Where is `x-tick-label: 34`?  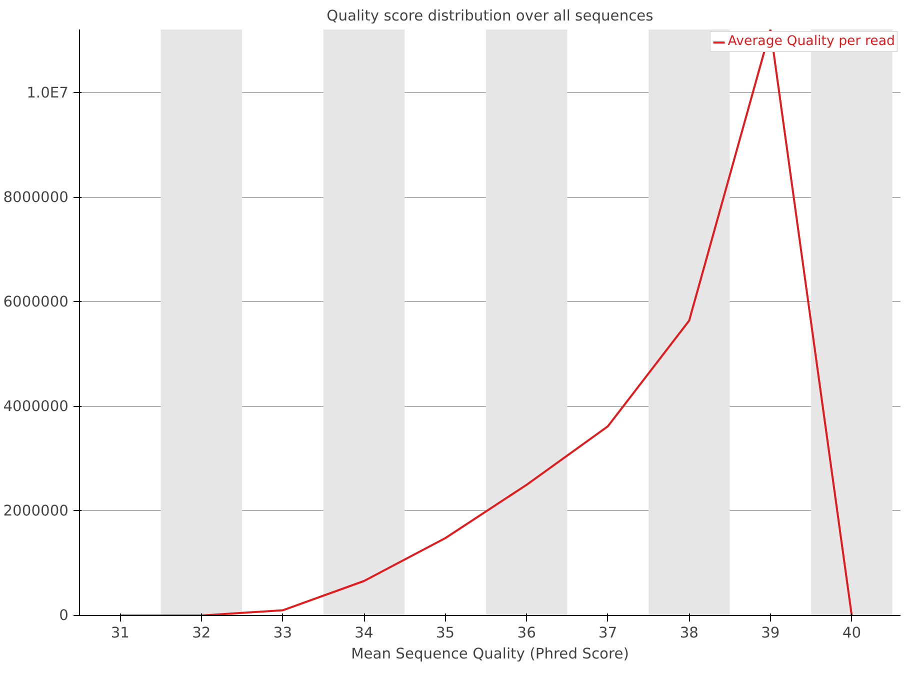 x-tick-label: 34 is located at coordinates (364, 633).